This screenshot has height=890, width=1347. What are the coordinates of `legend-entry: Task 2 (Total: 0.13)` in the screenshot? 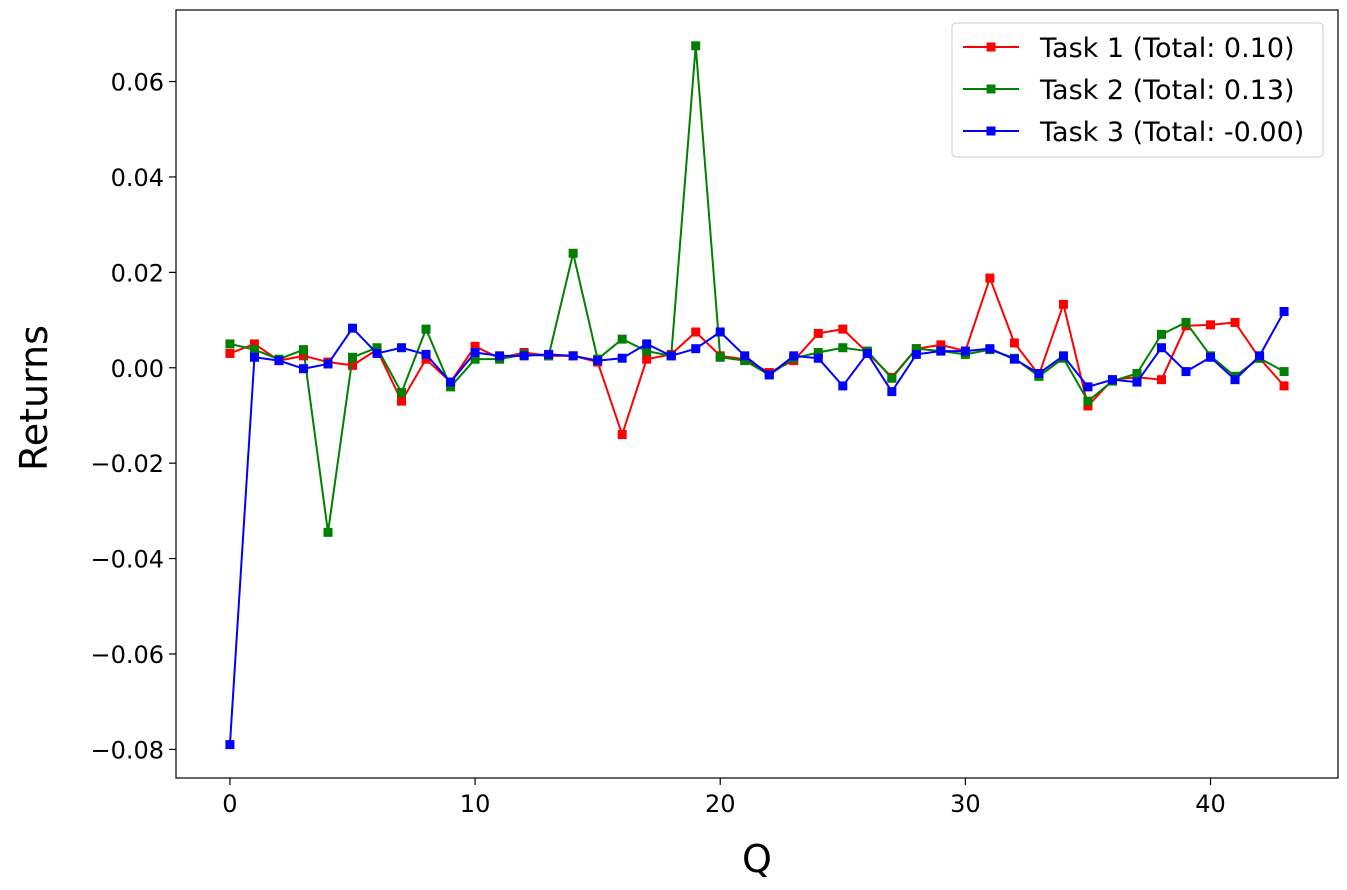 It's located at (1129, 90).